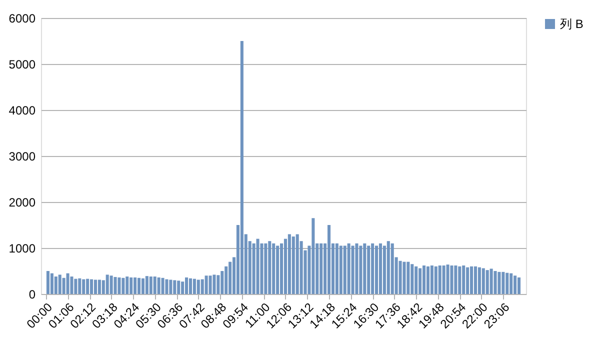  What do you see at coordinates (22, 111) in the screenshot?
I see `y-tick-label: 4000` at bounding box center [22, 111].